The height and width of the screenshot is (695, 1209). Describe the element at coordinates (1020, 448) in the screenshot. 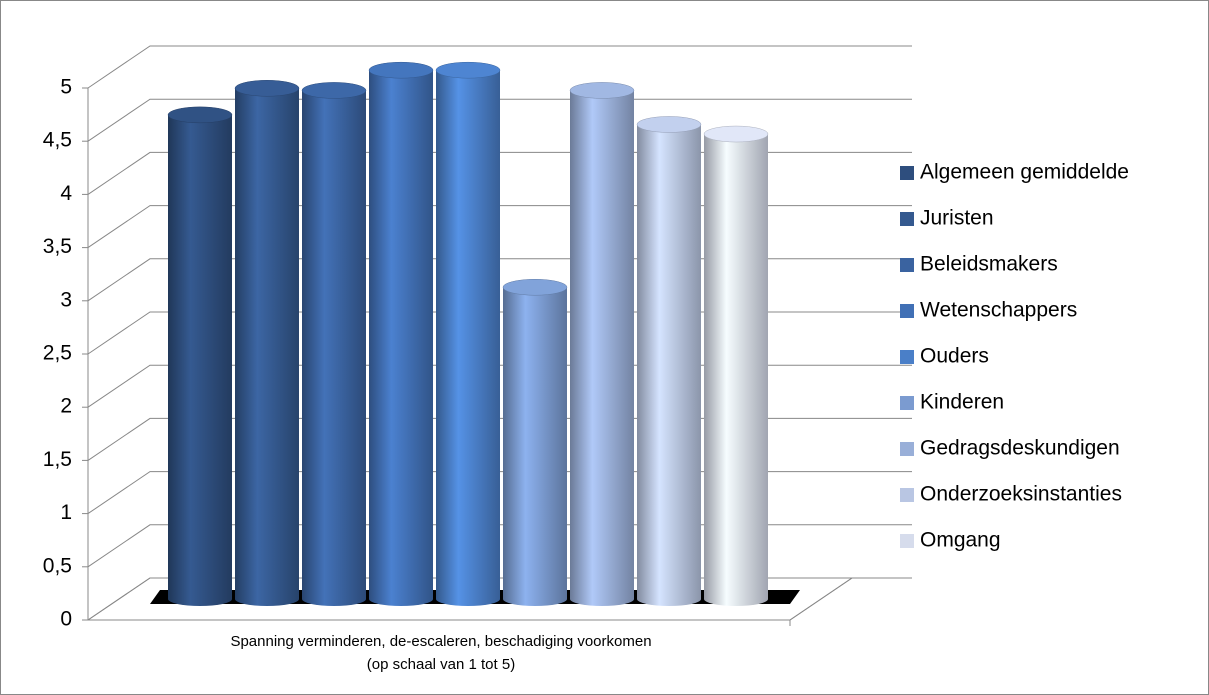

I see `legend-label: Gedragsdeskundigen` at that location.